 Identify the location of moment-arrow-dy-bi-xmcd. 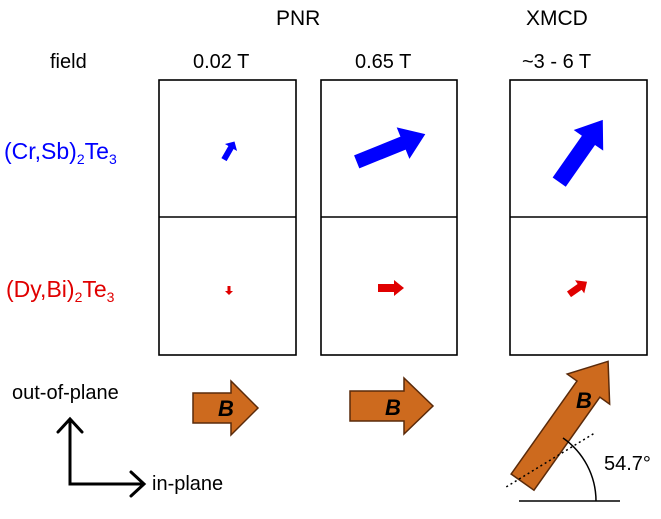
(577, 289).